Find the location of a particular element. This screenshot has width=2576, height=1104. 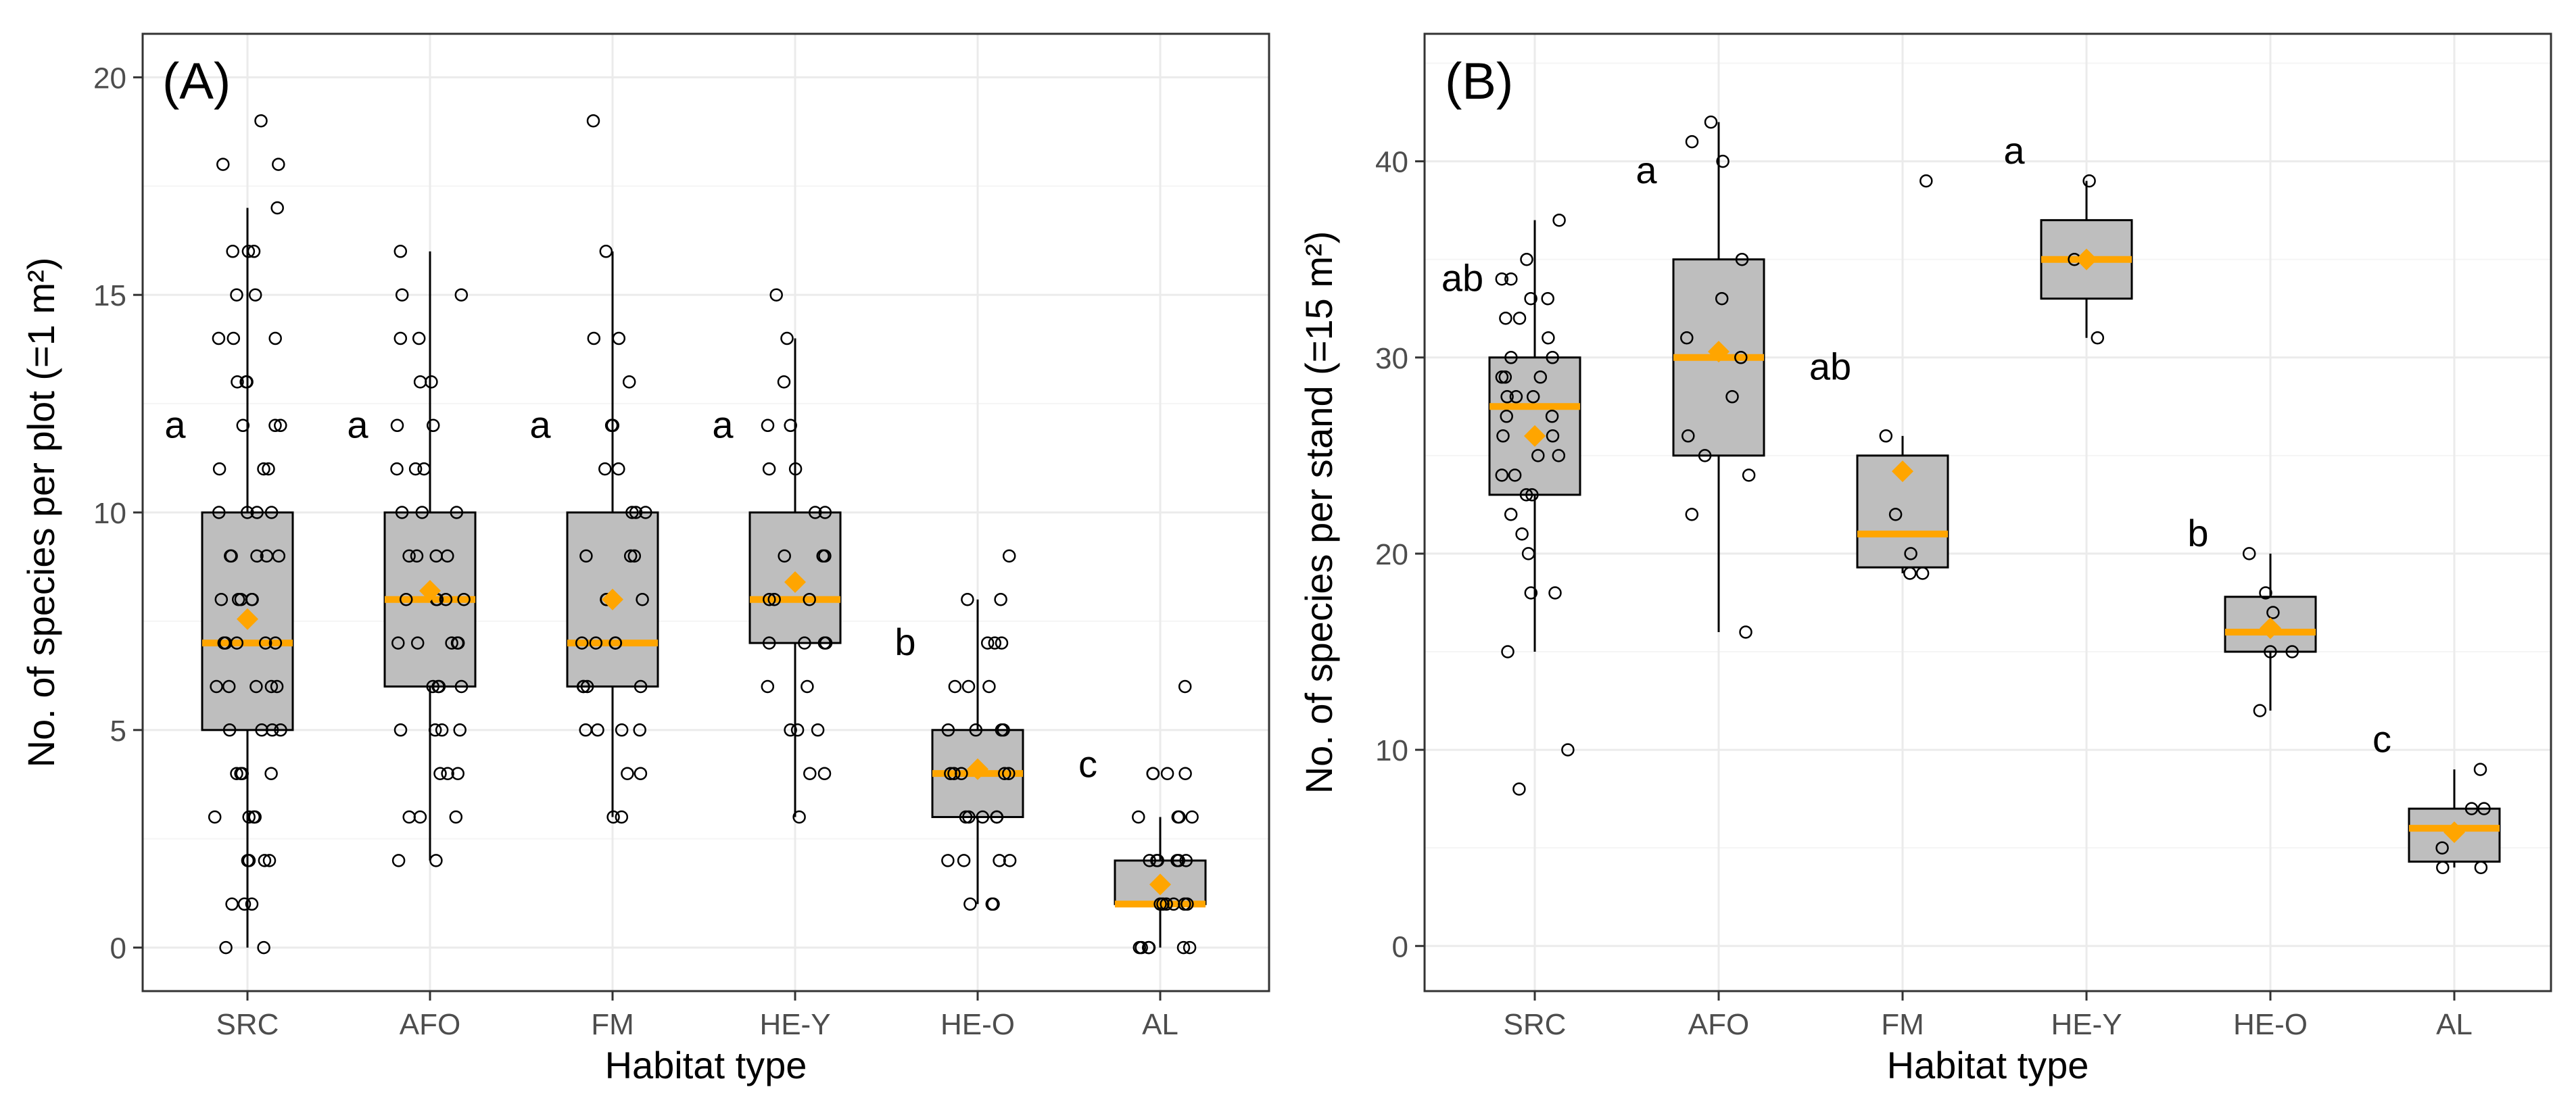

panel-b-x-tick-label: AFO is located at coordinates (1718, 1024).